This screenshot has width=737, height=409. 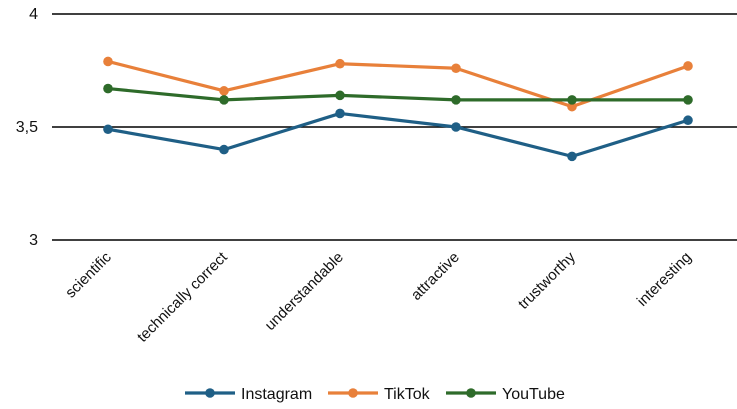 I want to click on legend-item-instagram: Instagram, so click(x=248, y=394).